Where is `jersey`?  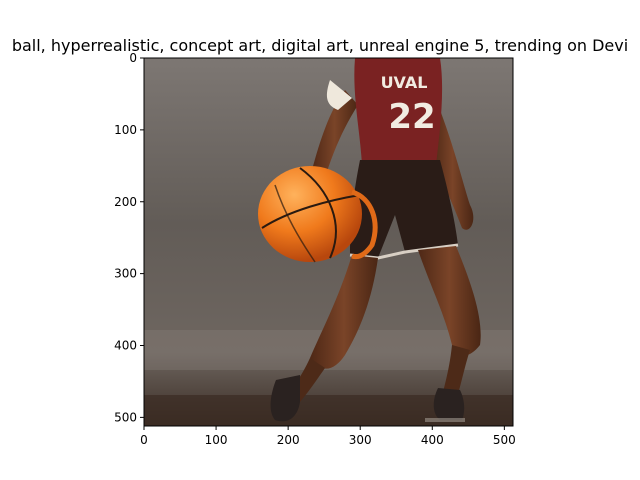 jersey is located at coordinates (398, 111).